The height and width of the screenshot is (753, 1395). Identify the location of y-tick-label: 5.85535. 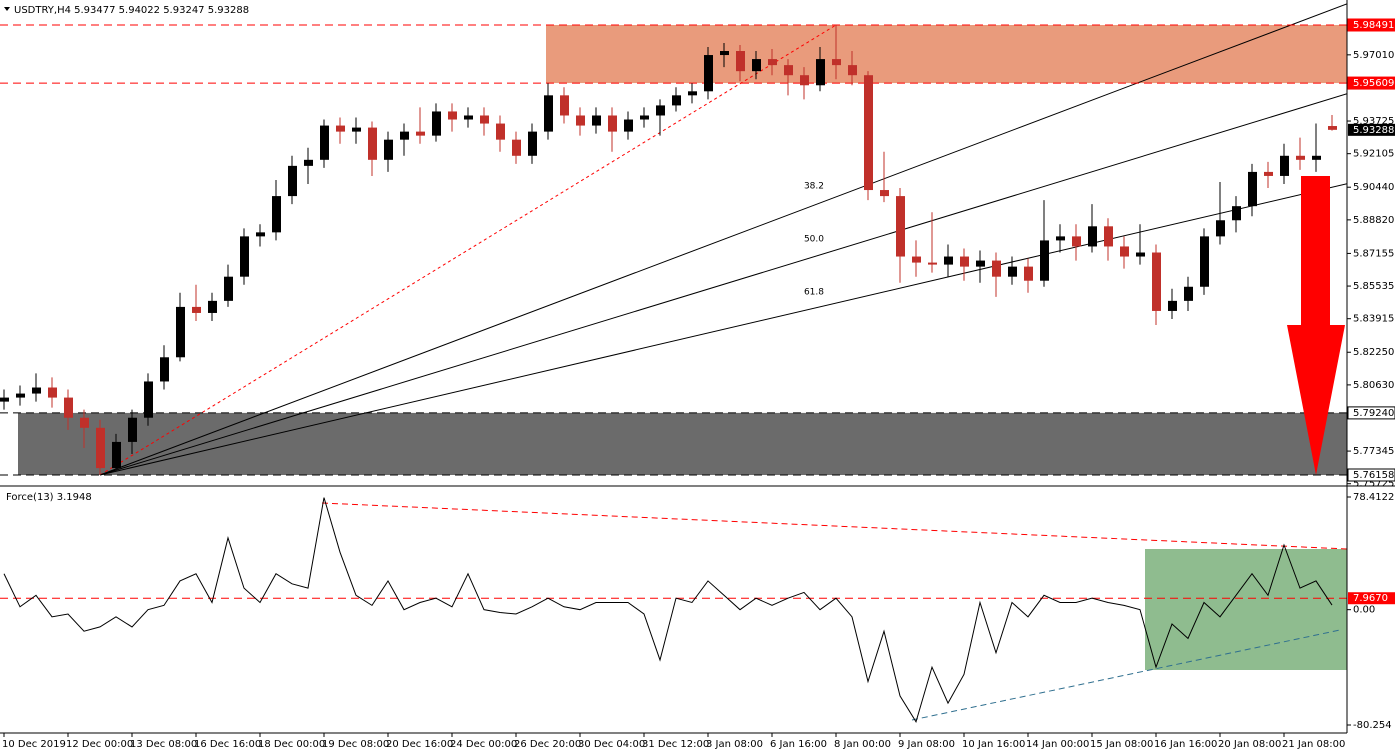
(1373, 286).